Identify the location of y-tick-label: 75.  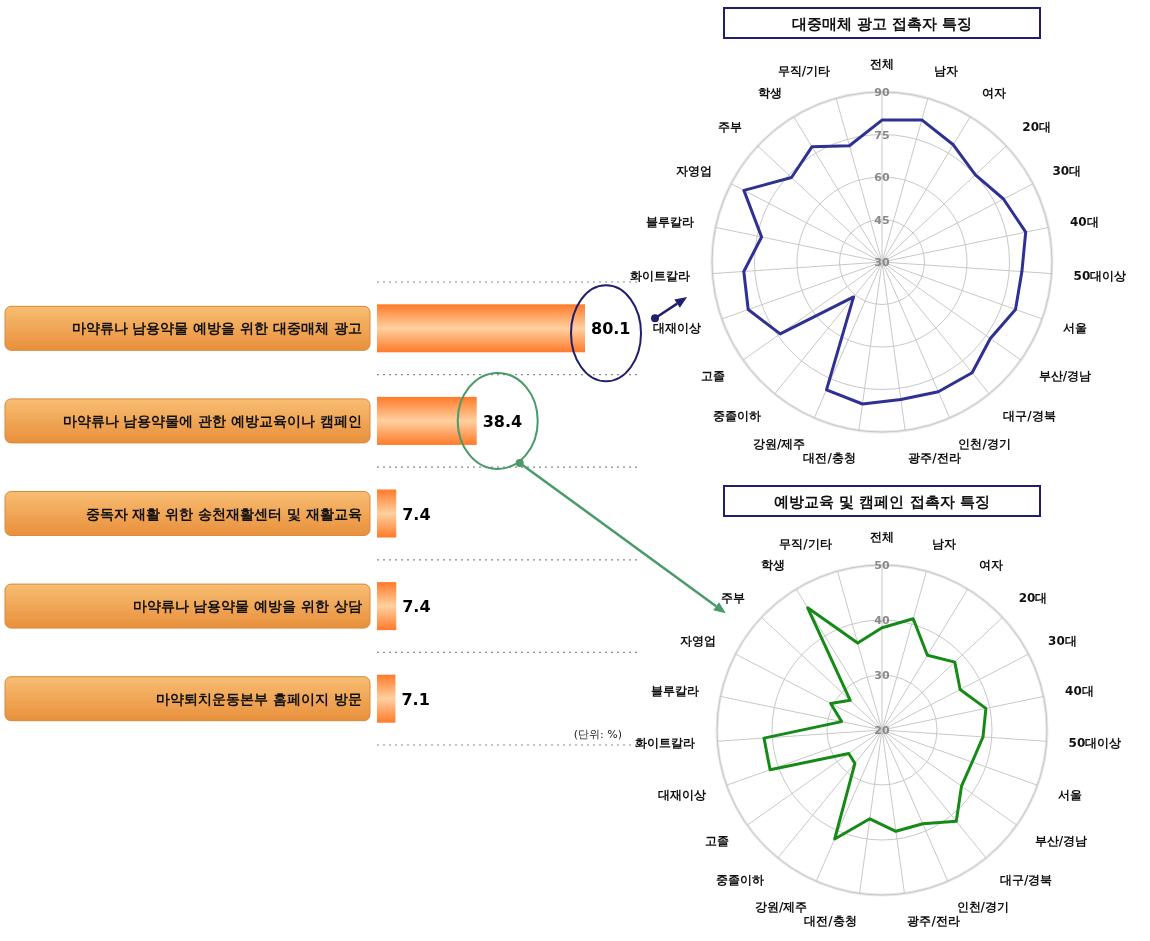
(882, 135).